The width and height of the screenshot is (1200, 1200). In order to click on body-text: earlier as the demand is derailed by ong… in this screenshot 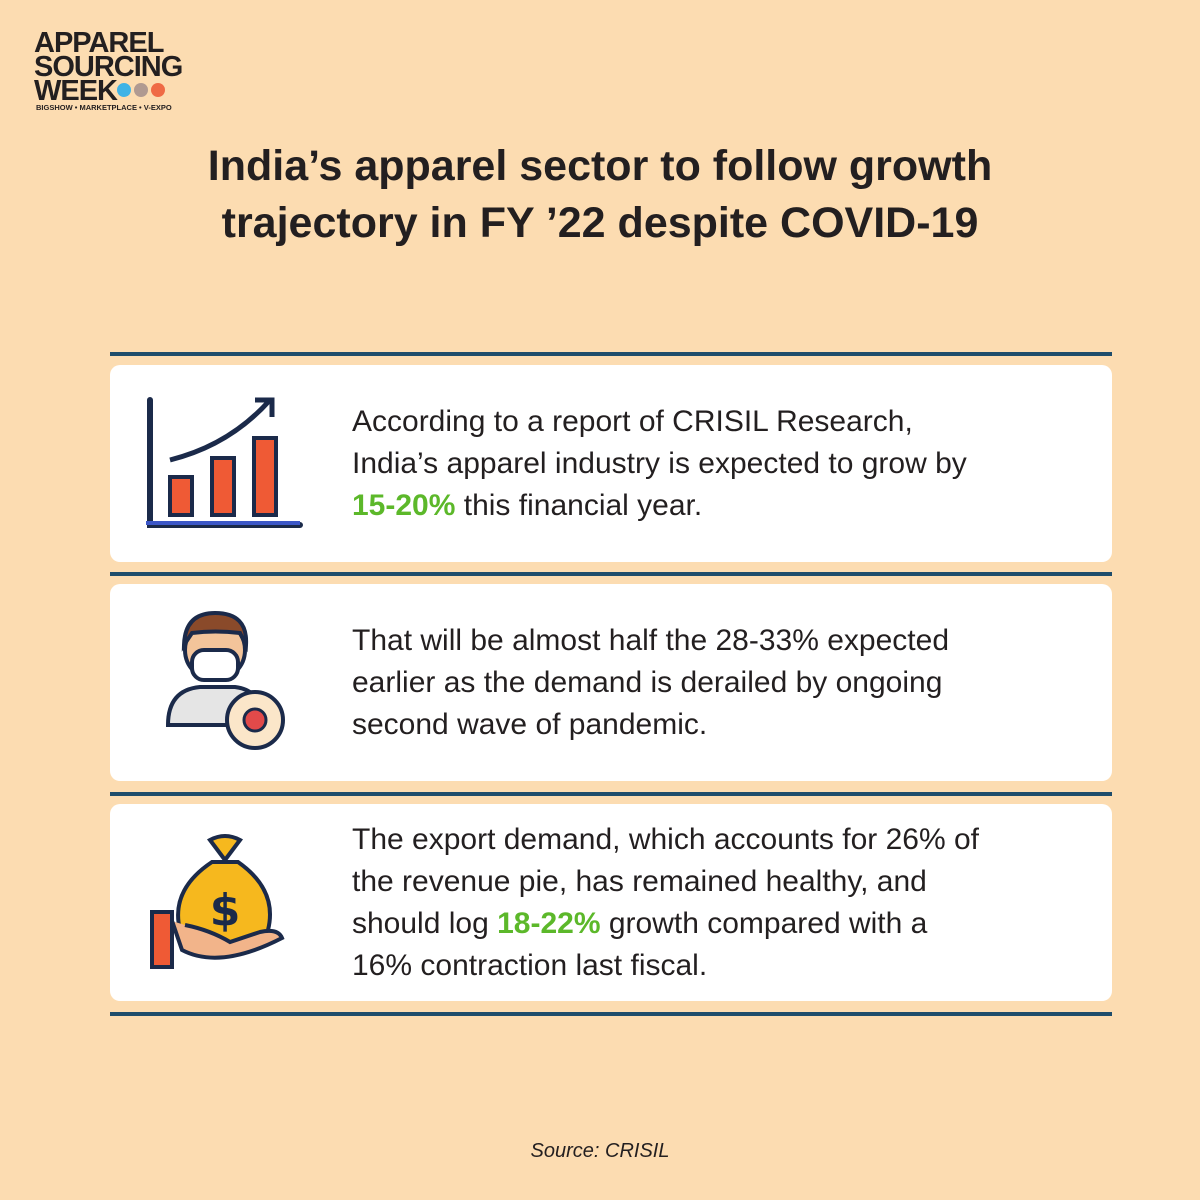, I will do `click(647, 682)`.